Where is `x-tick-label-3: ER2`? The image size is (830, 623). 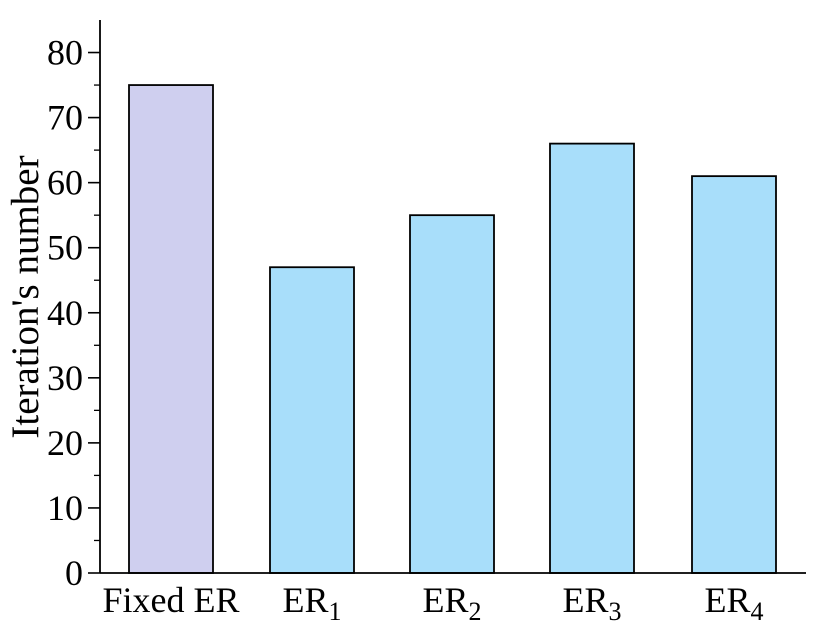 x-tick-label-3: ER2 is located at coordinates (451, 601).